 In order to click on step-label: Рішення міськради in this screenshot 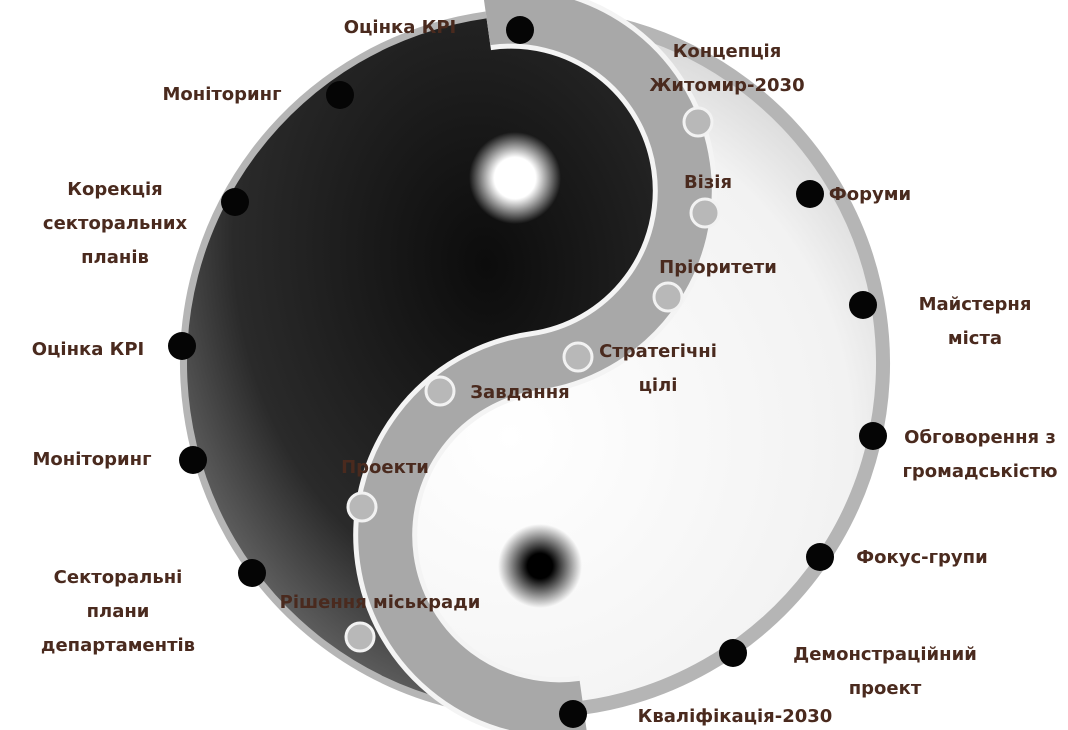, I will do `click(380, 602)`.